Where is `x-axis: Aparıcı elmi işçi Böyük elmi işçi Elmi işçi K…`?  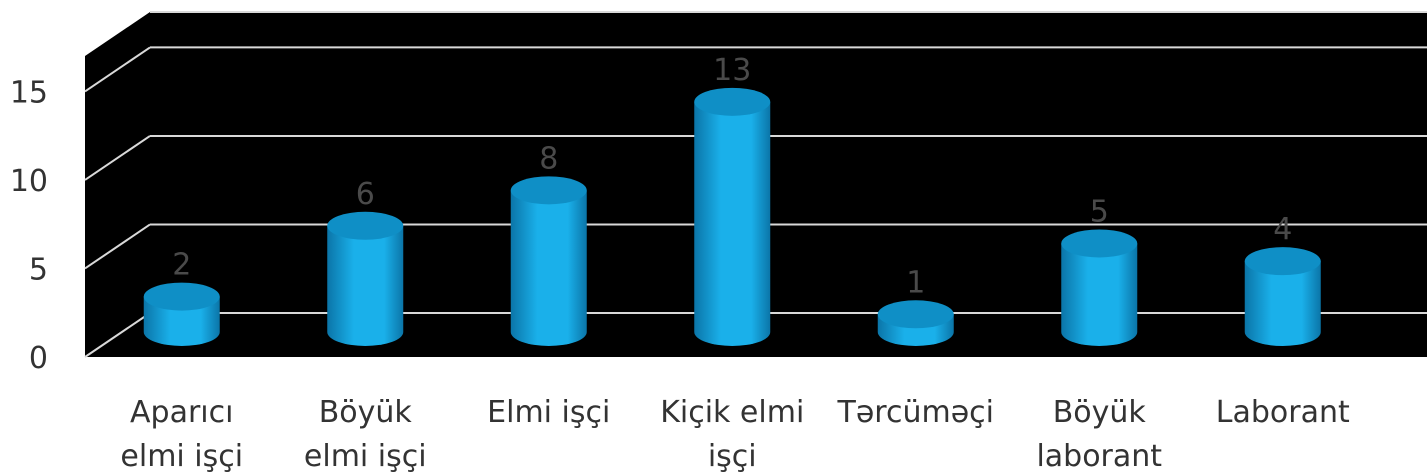 x-axis: Aparıcı elmi işçi Böyük elmi işçi Elmi işçi K… is located at coordinates (735, 434).